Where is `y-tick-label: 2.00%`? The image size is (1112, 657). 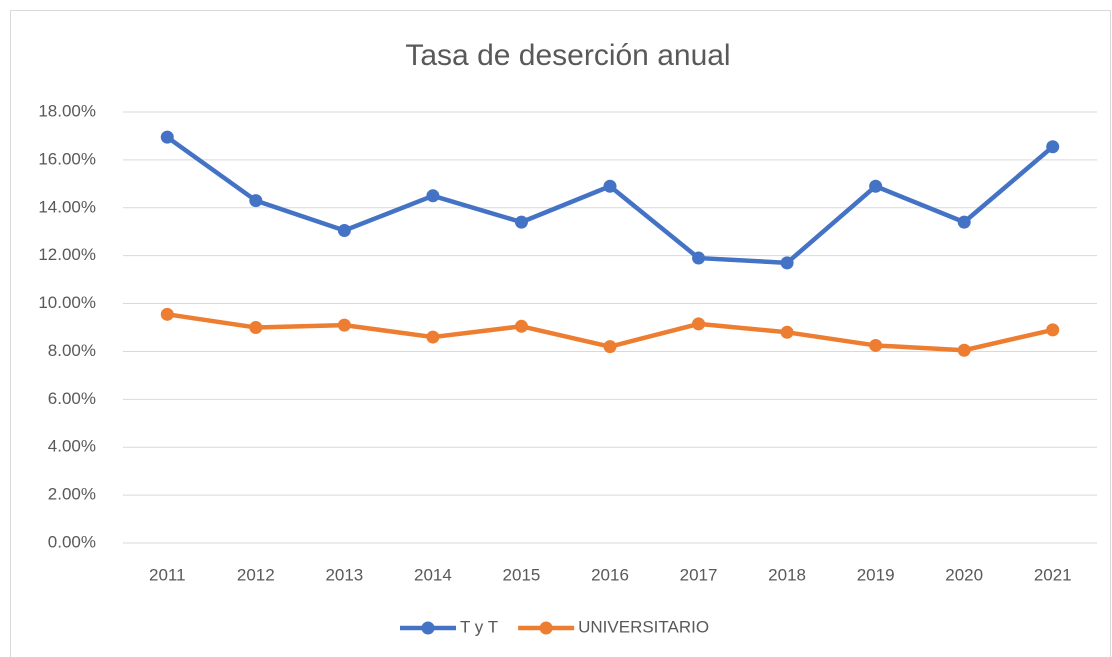
y-tick-label: 2.00% is located at coordinates (72, 494).